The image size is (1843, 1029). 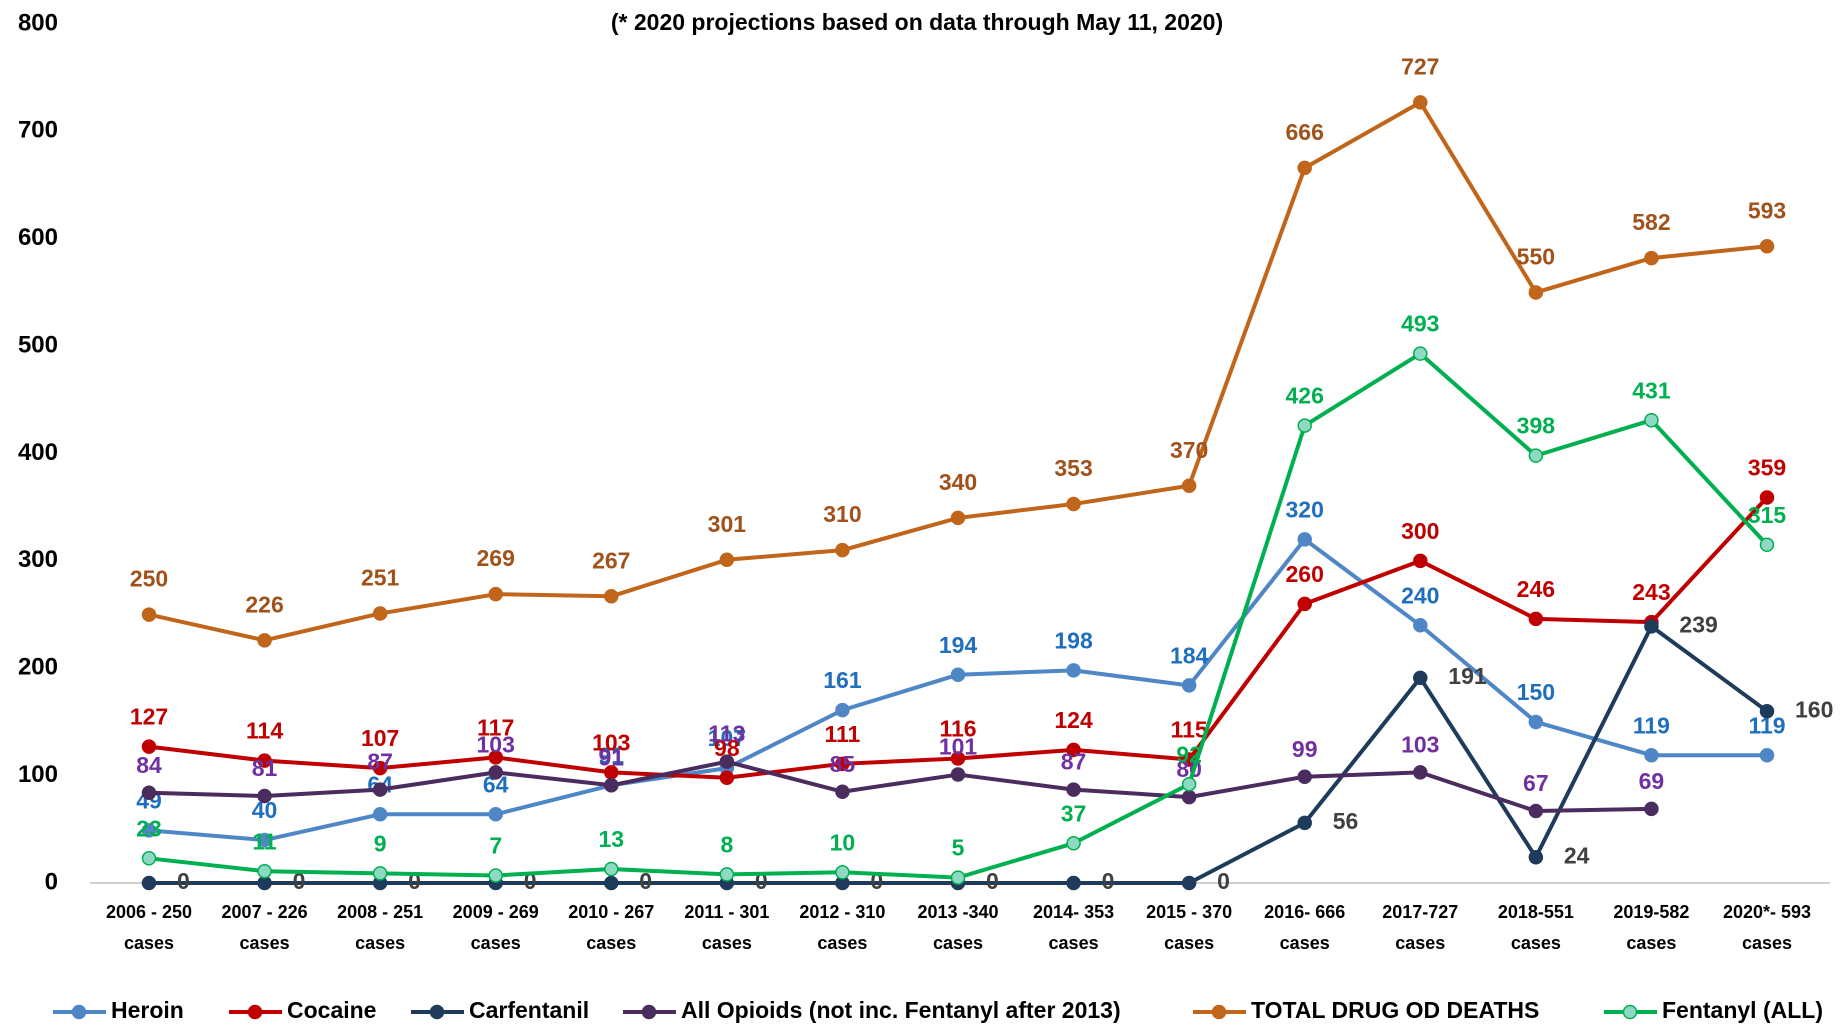 I want to click on data-label: 359, so click(x=1767, y=468).